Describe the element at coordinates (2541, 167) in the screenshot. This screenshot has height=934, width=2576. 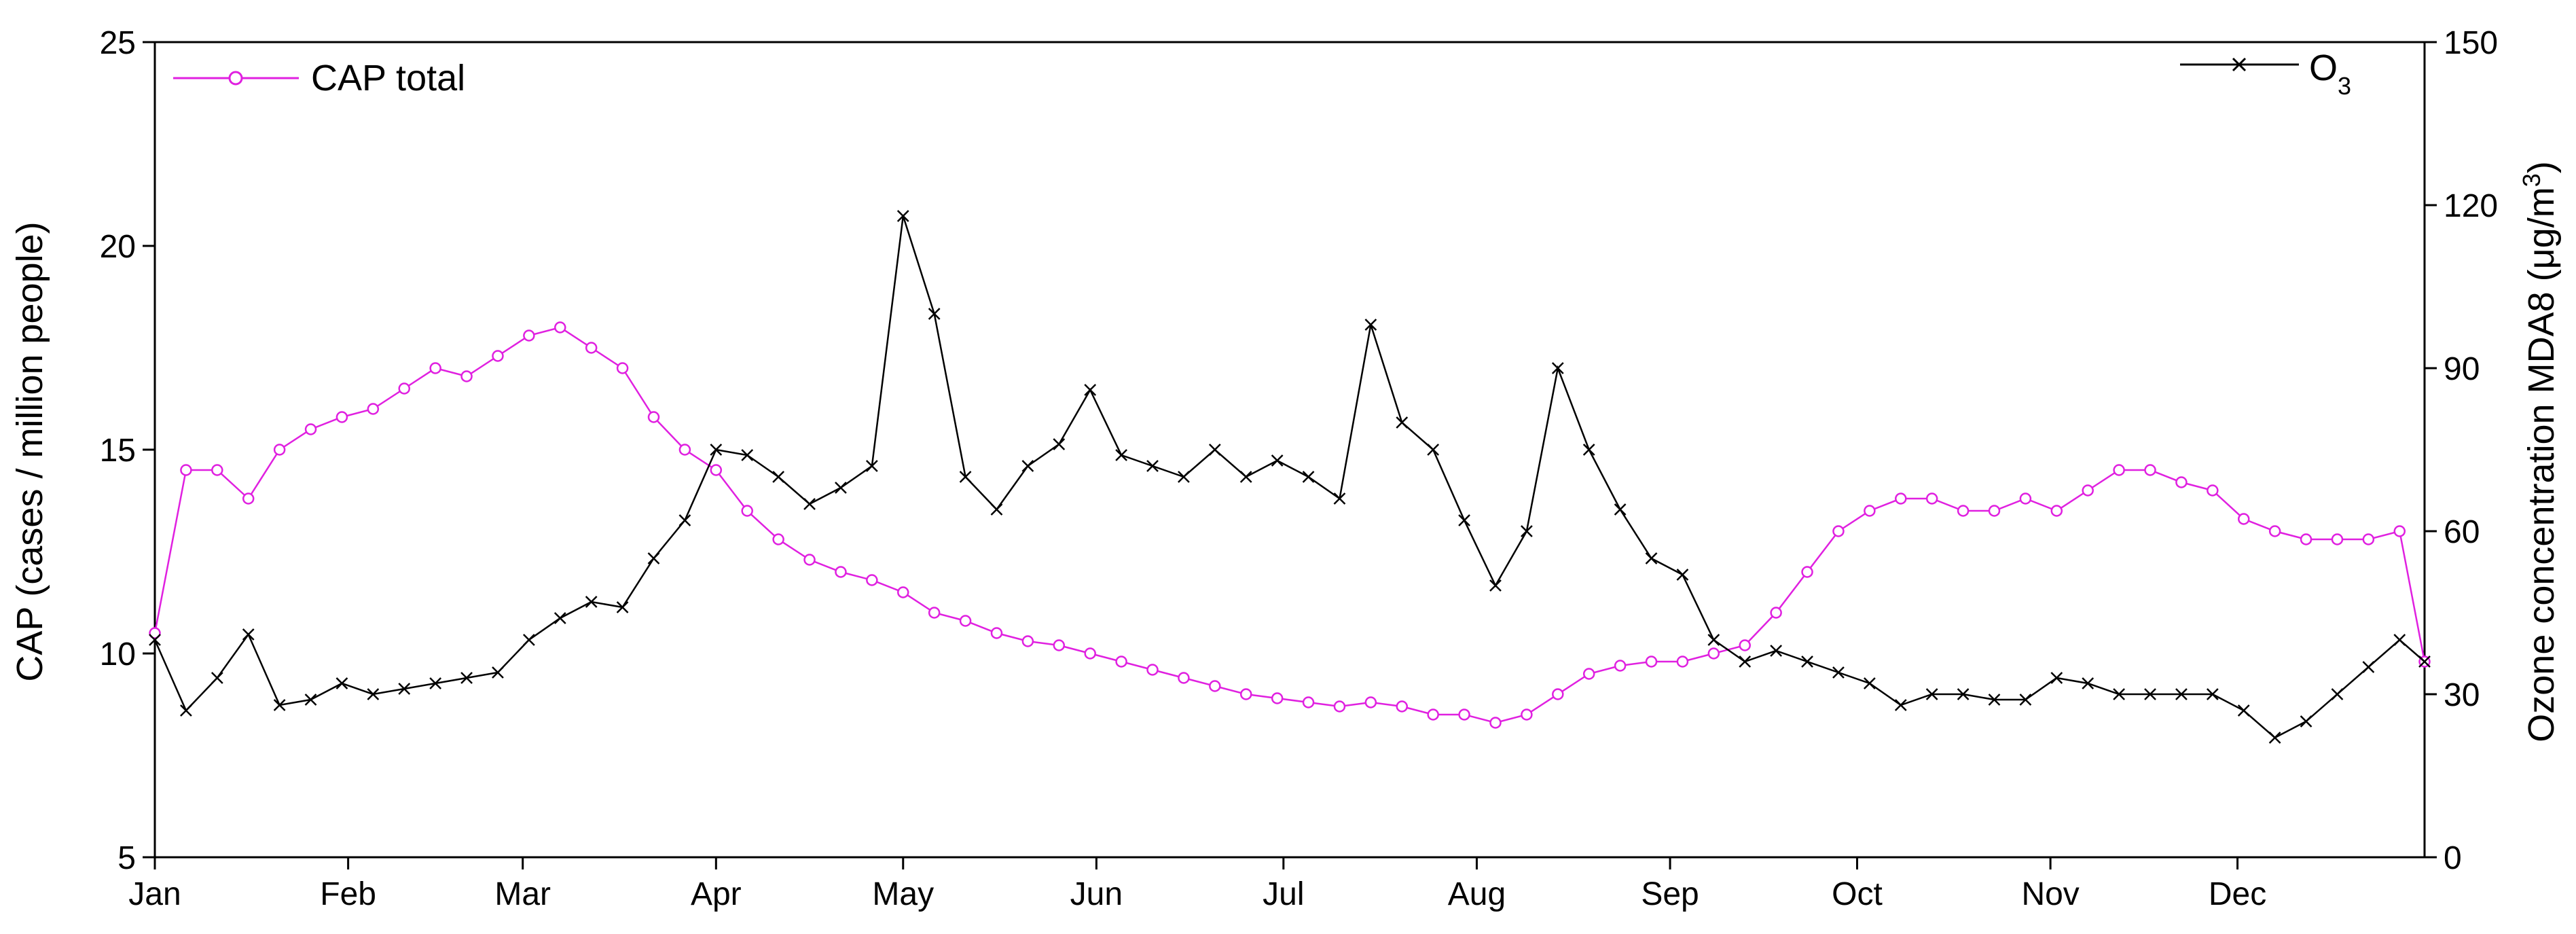
I see `right-axis-title-end: )` at that location.